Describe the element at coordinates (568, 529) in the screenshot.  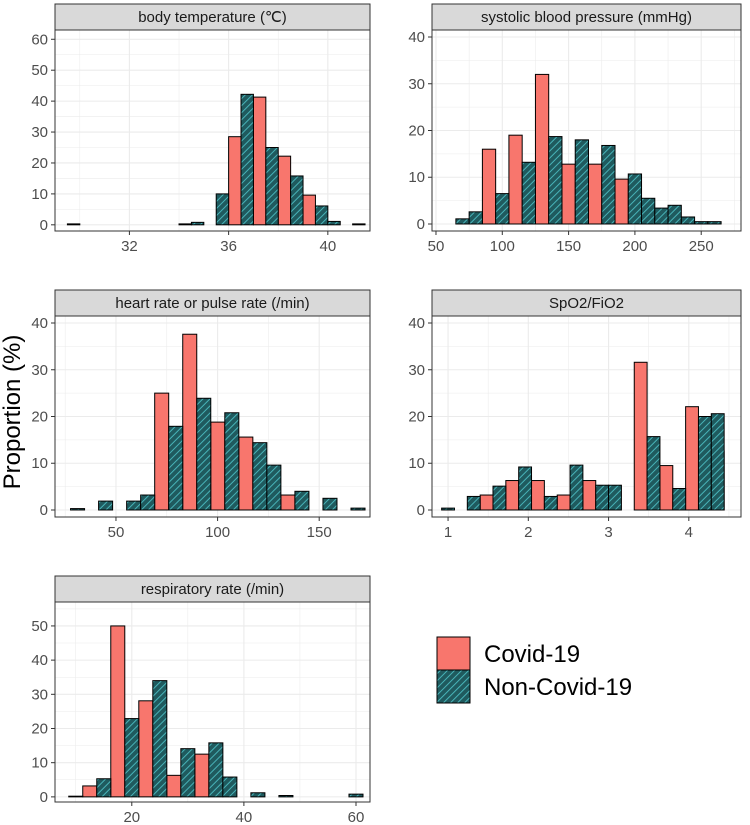
I see `x-axis: 1 2 3 4` at that location.